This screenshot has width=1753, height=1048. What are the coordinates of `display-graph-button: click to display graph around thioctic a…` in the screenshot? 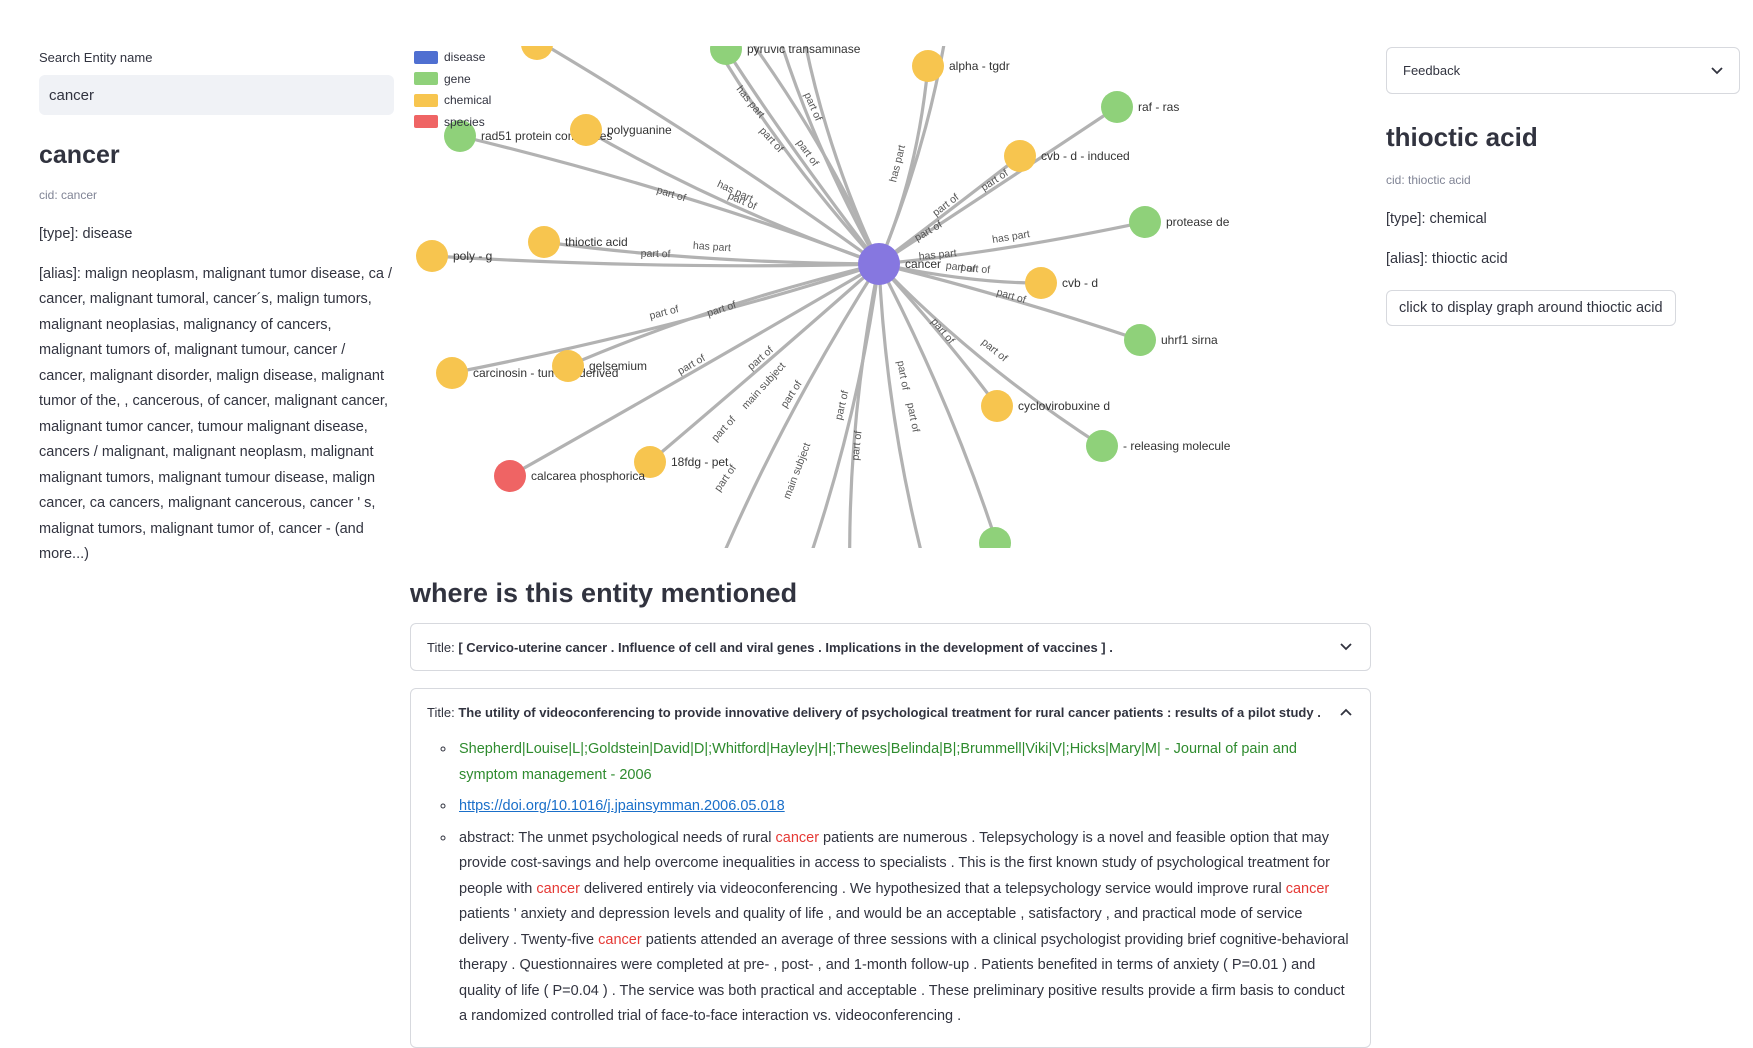 It's located at (1531, 308).